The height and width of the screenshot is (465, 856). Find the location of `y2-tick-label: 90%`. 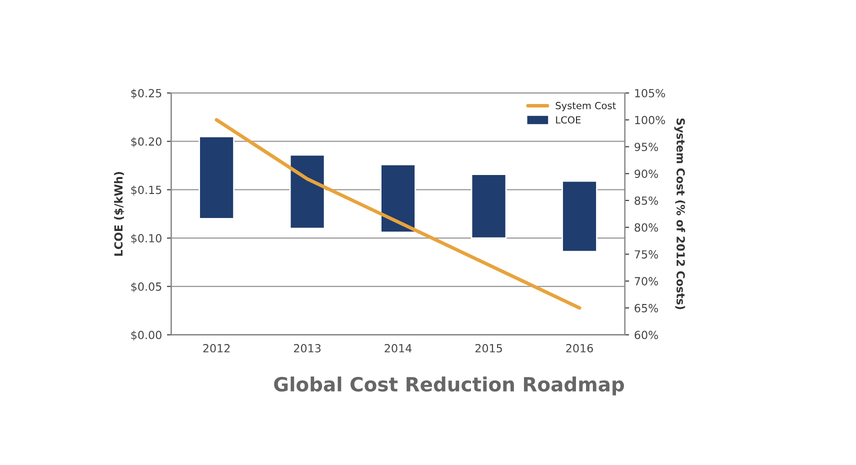

y2-tick-label: 90% is located at coordinates (646, 174).